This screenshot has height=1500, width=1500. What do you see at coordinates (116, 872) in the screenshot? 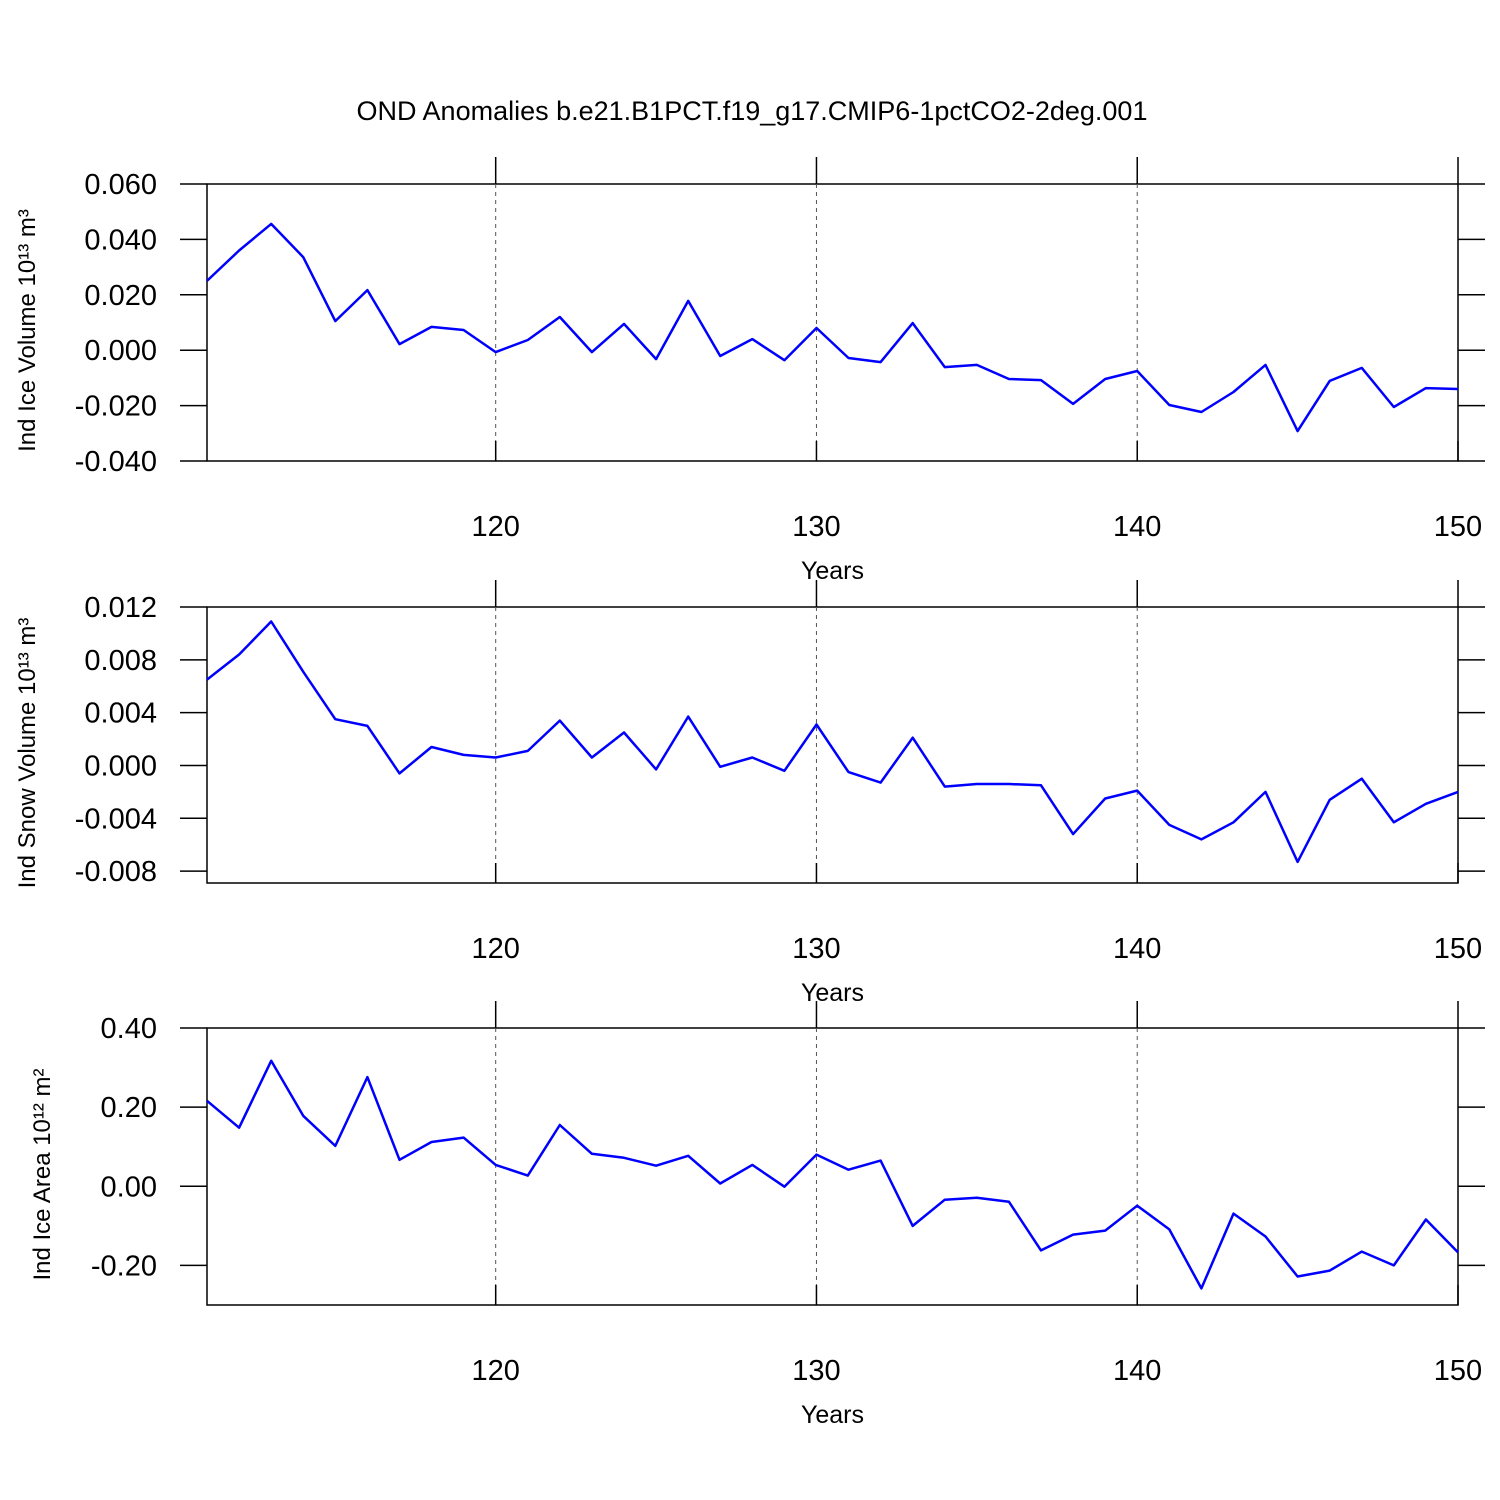
I see `y-tick-label: -0.008` at bounding box center [116, 872].